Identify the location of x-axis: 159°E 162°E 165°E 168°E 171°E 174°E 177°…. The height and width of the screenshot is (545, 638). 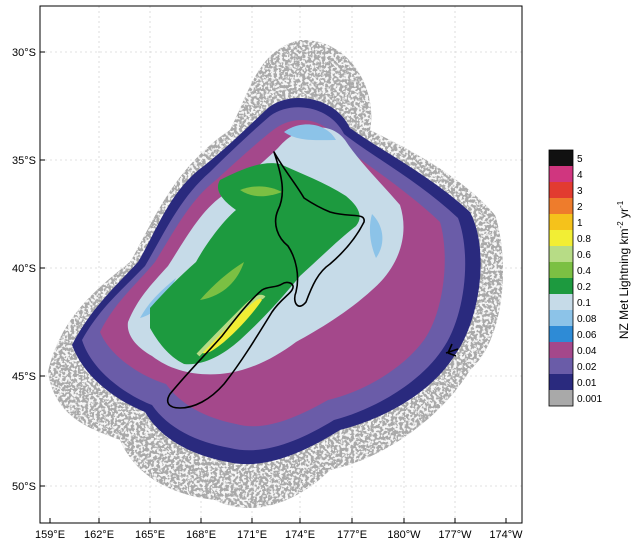
(279, 529).